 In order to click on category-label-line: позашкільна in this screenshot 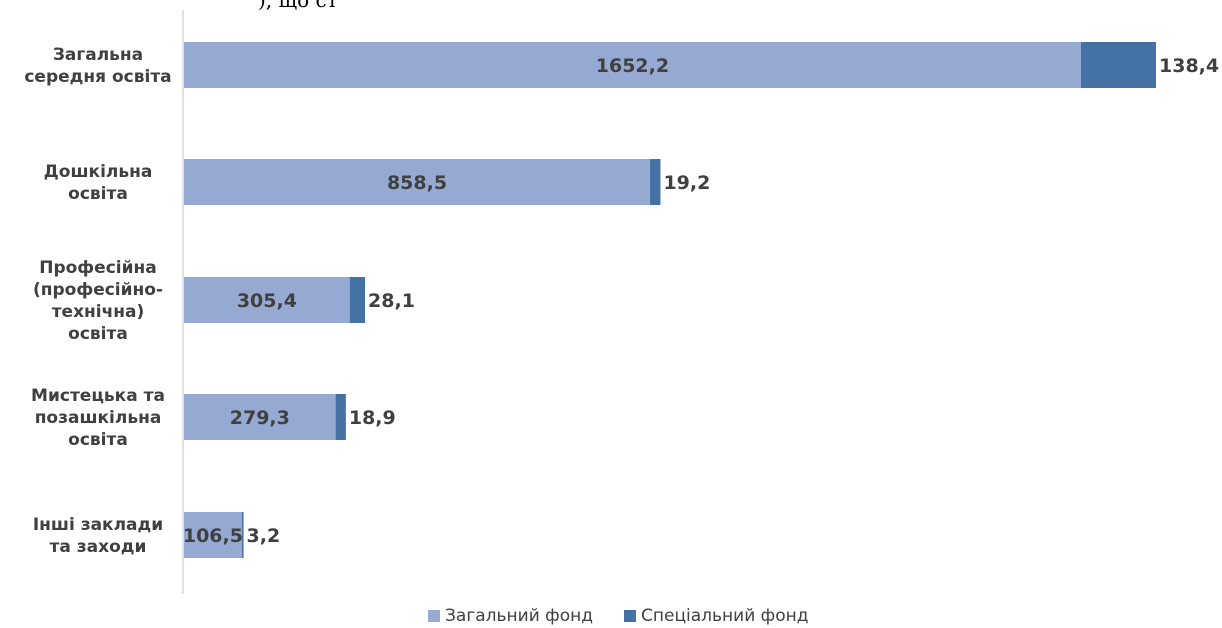, I will do `click(98, 418)`.